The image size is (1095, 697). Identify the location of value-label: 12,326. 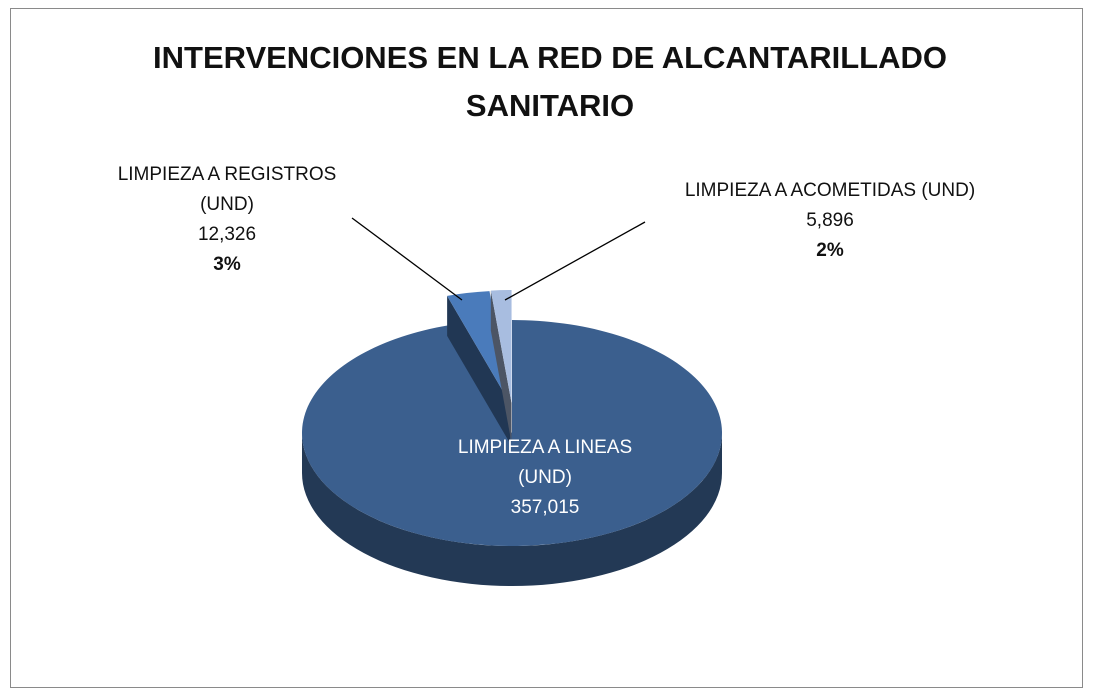
(227, 234).